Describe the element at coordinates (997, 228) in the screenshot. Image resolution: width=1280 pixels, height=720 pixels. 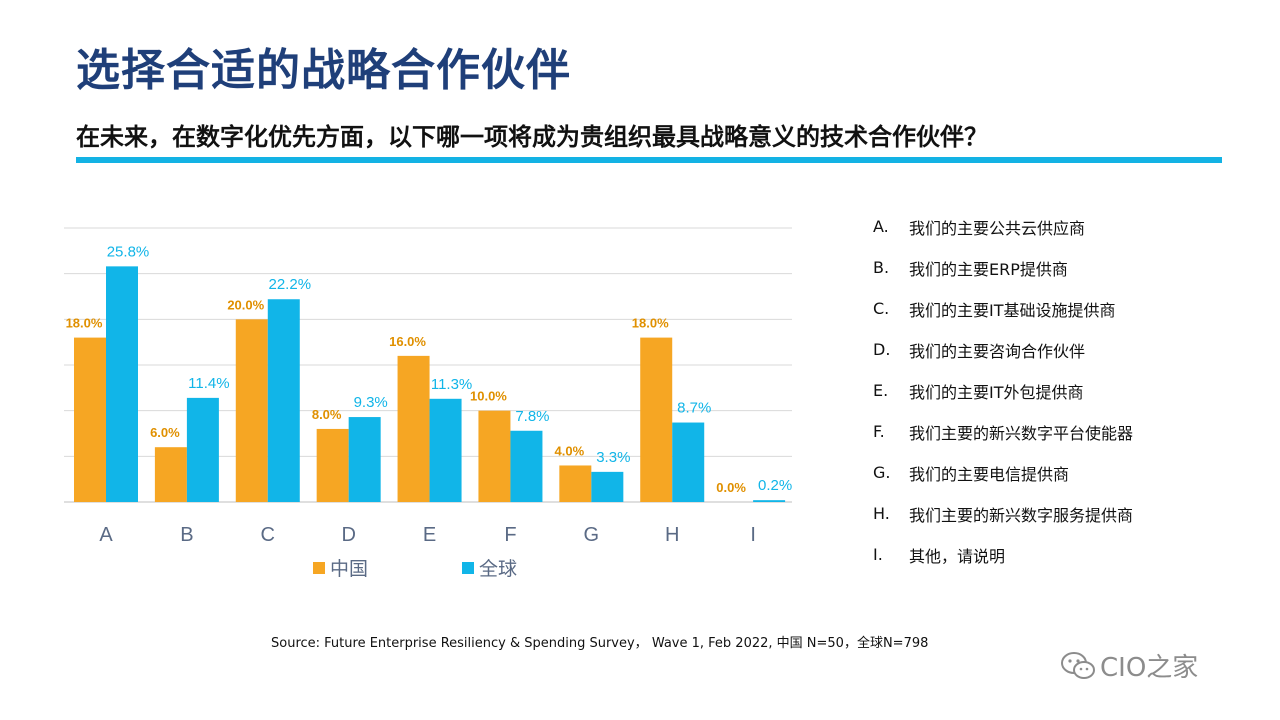
I see `option-text: 我们的主要公共云供应商` at that location.